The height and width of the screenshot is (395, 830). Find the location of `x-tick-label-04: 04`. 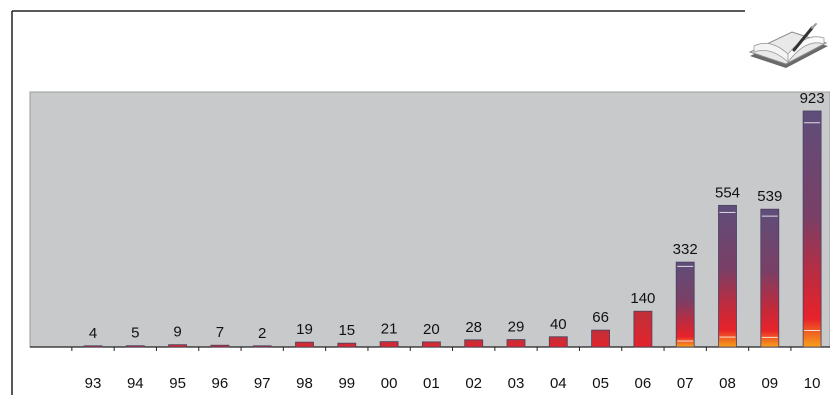

x-tick-label-04: 04 is located at coordinates (558, 383).